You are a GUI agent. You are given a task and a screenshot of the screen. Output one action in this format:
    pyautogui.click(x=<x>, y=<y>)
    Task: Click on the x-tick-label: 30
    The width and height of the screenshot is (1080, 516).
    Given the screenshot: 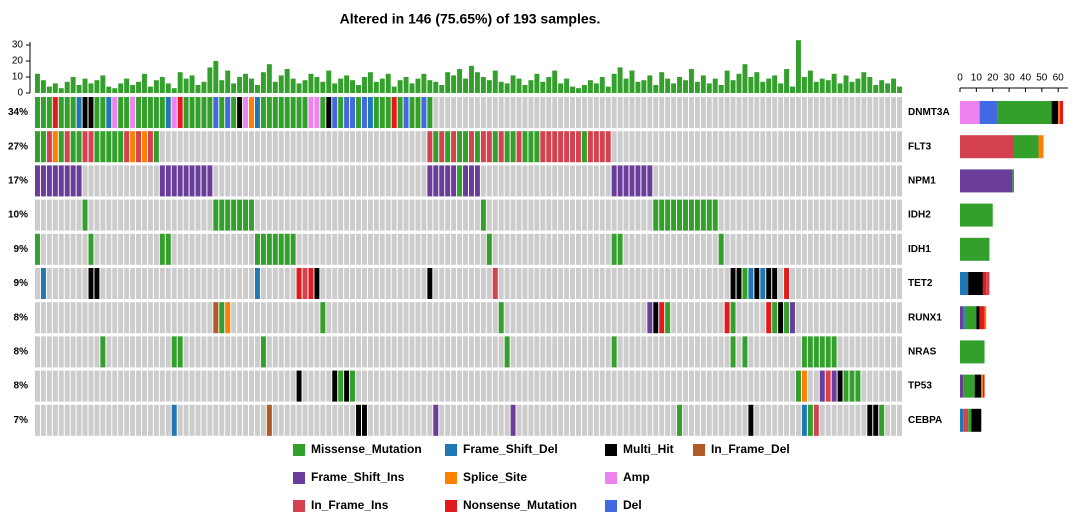 What is the action you would take?
    pyautogui.click(x=1010, y=78)
    